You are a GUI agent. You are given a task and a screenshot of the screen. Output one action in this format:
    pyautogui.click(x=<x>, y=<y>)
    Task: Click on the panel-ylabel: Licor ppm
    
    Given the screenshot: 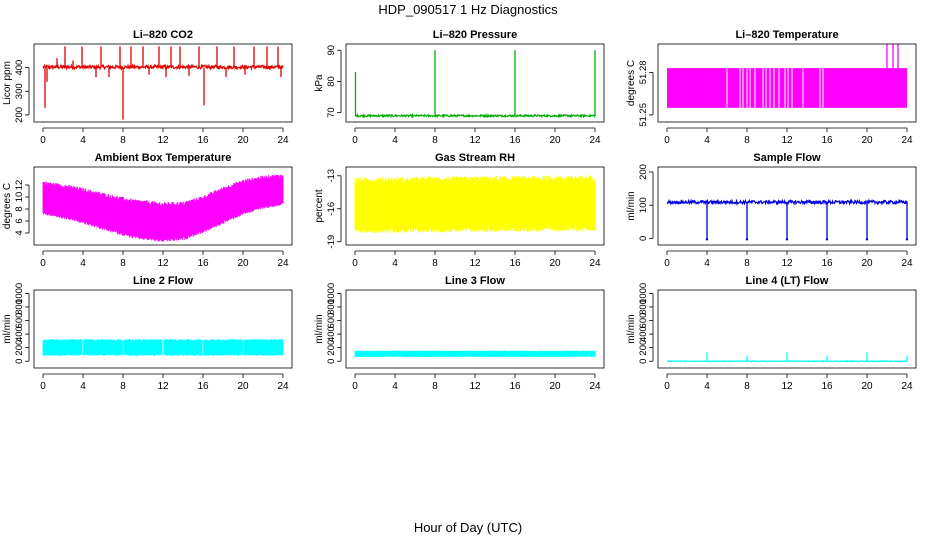 What is the action you would take?
    pyautogui.click(x=7, y=83)
    